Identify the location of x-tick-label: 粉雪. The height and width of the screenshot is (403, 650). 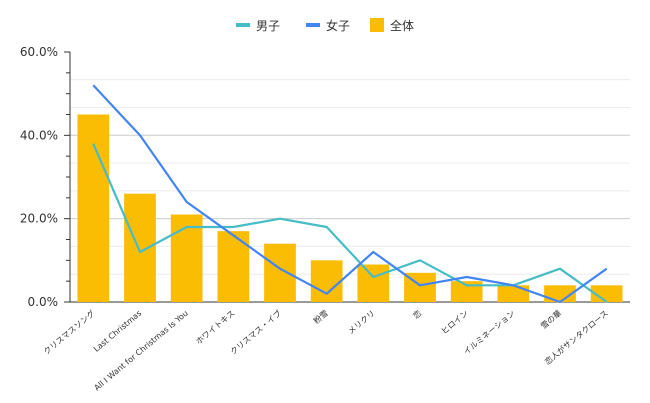
(320, 317).